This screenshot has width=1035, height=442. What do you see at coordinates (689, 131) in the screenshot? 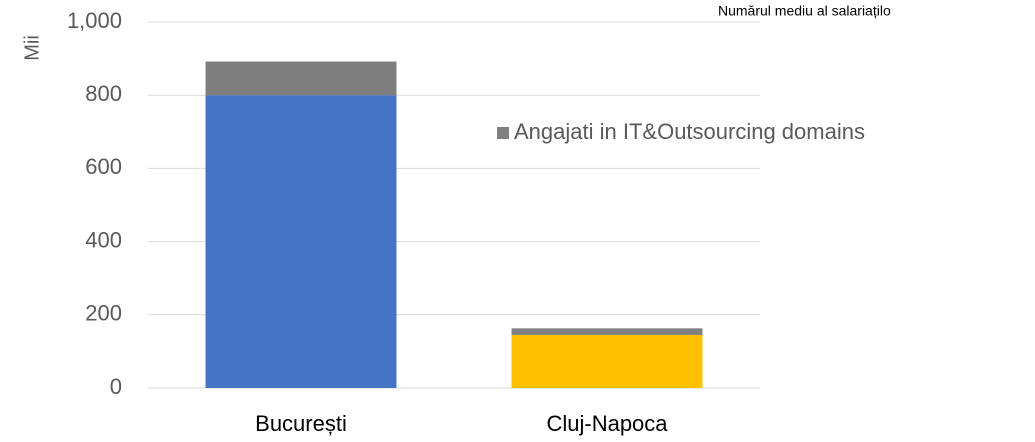
I see `legend-label: Angajati in IT&Outsourcing domains` at bounding box center [689, 131].